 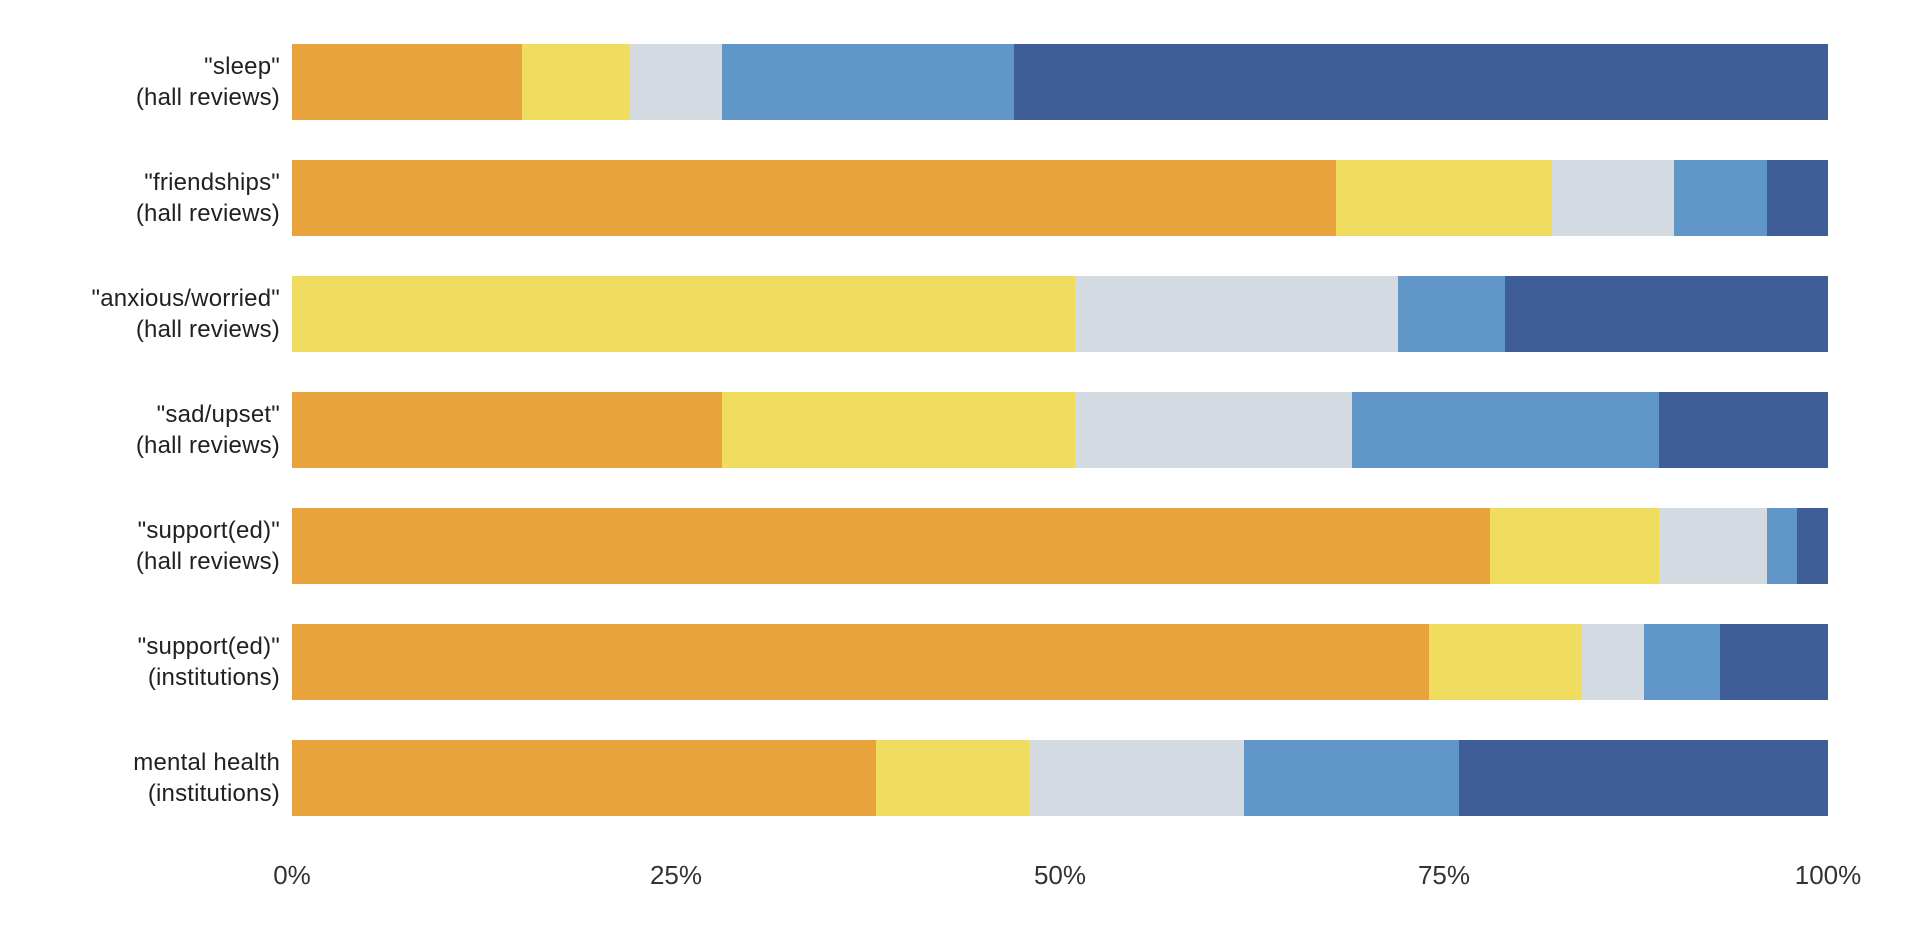 What do you see at coordinates (1828, 875) in the screenshot?
I see `x-axis-tick: 100%` at bounding box center [1828, 875].